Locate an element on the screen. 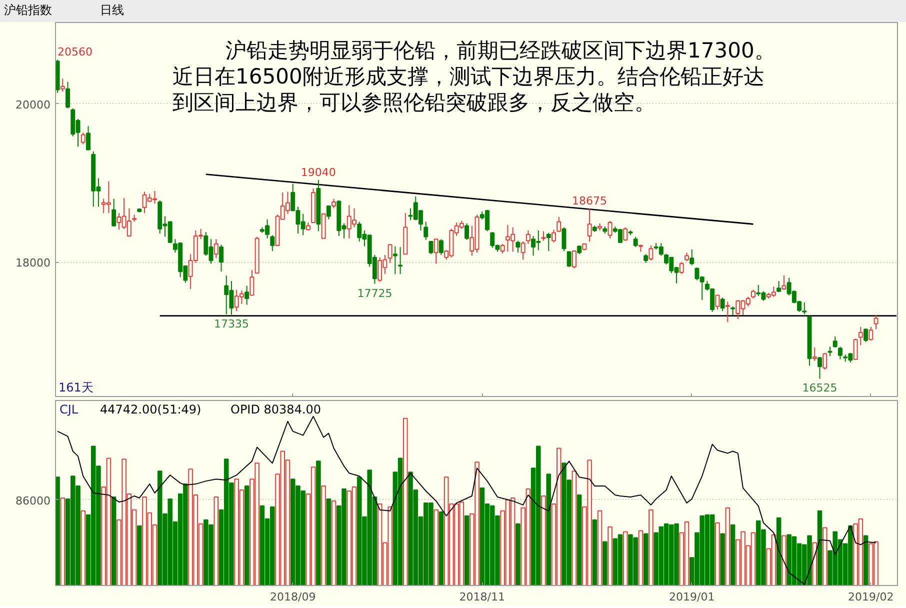  annotation: 19040 is located at coordinates (318, 172).